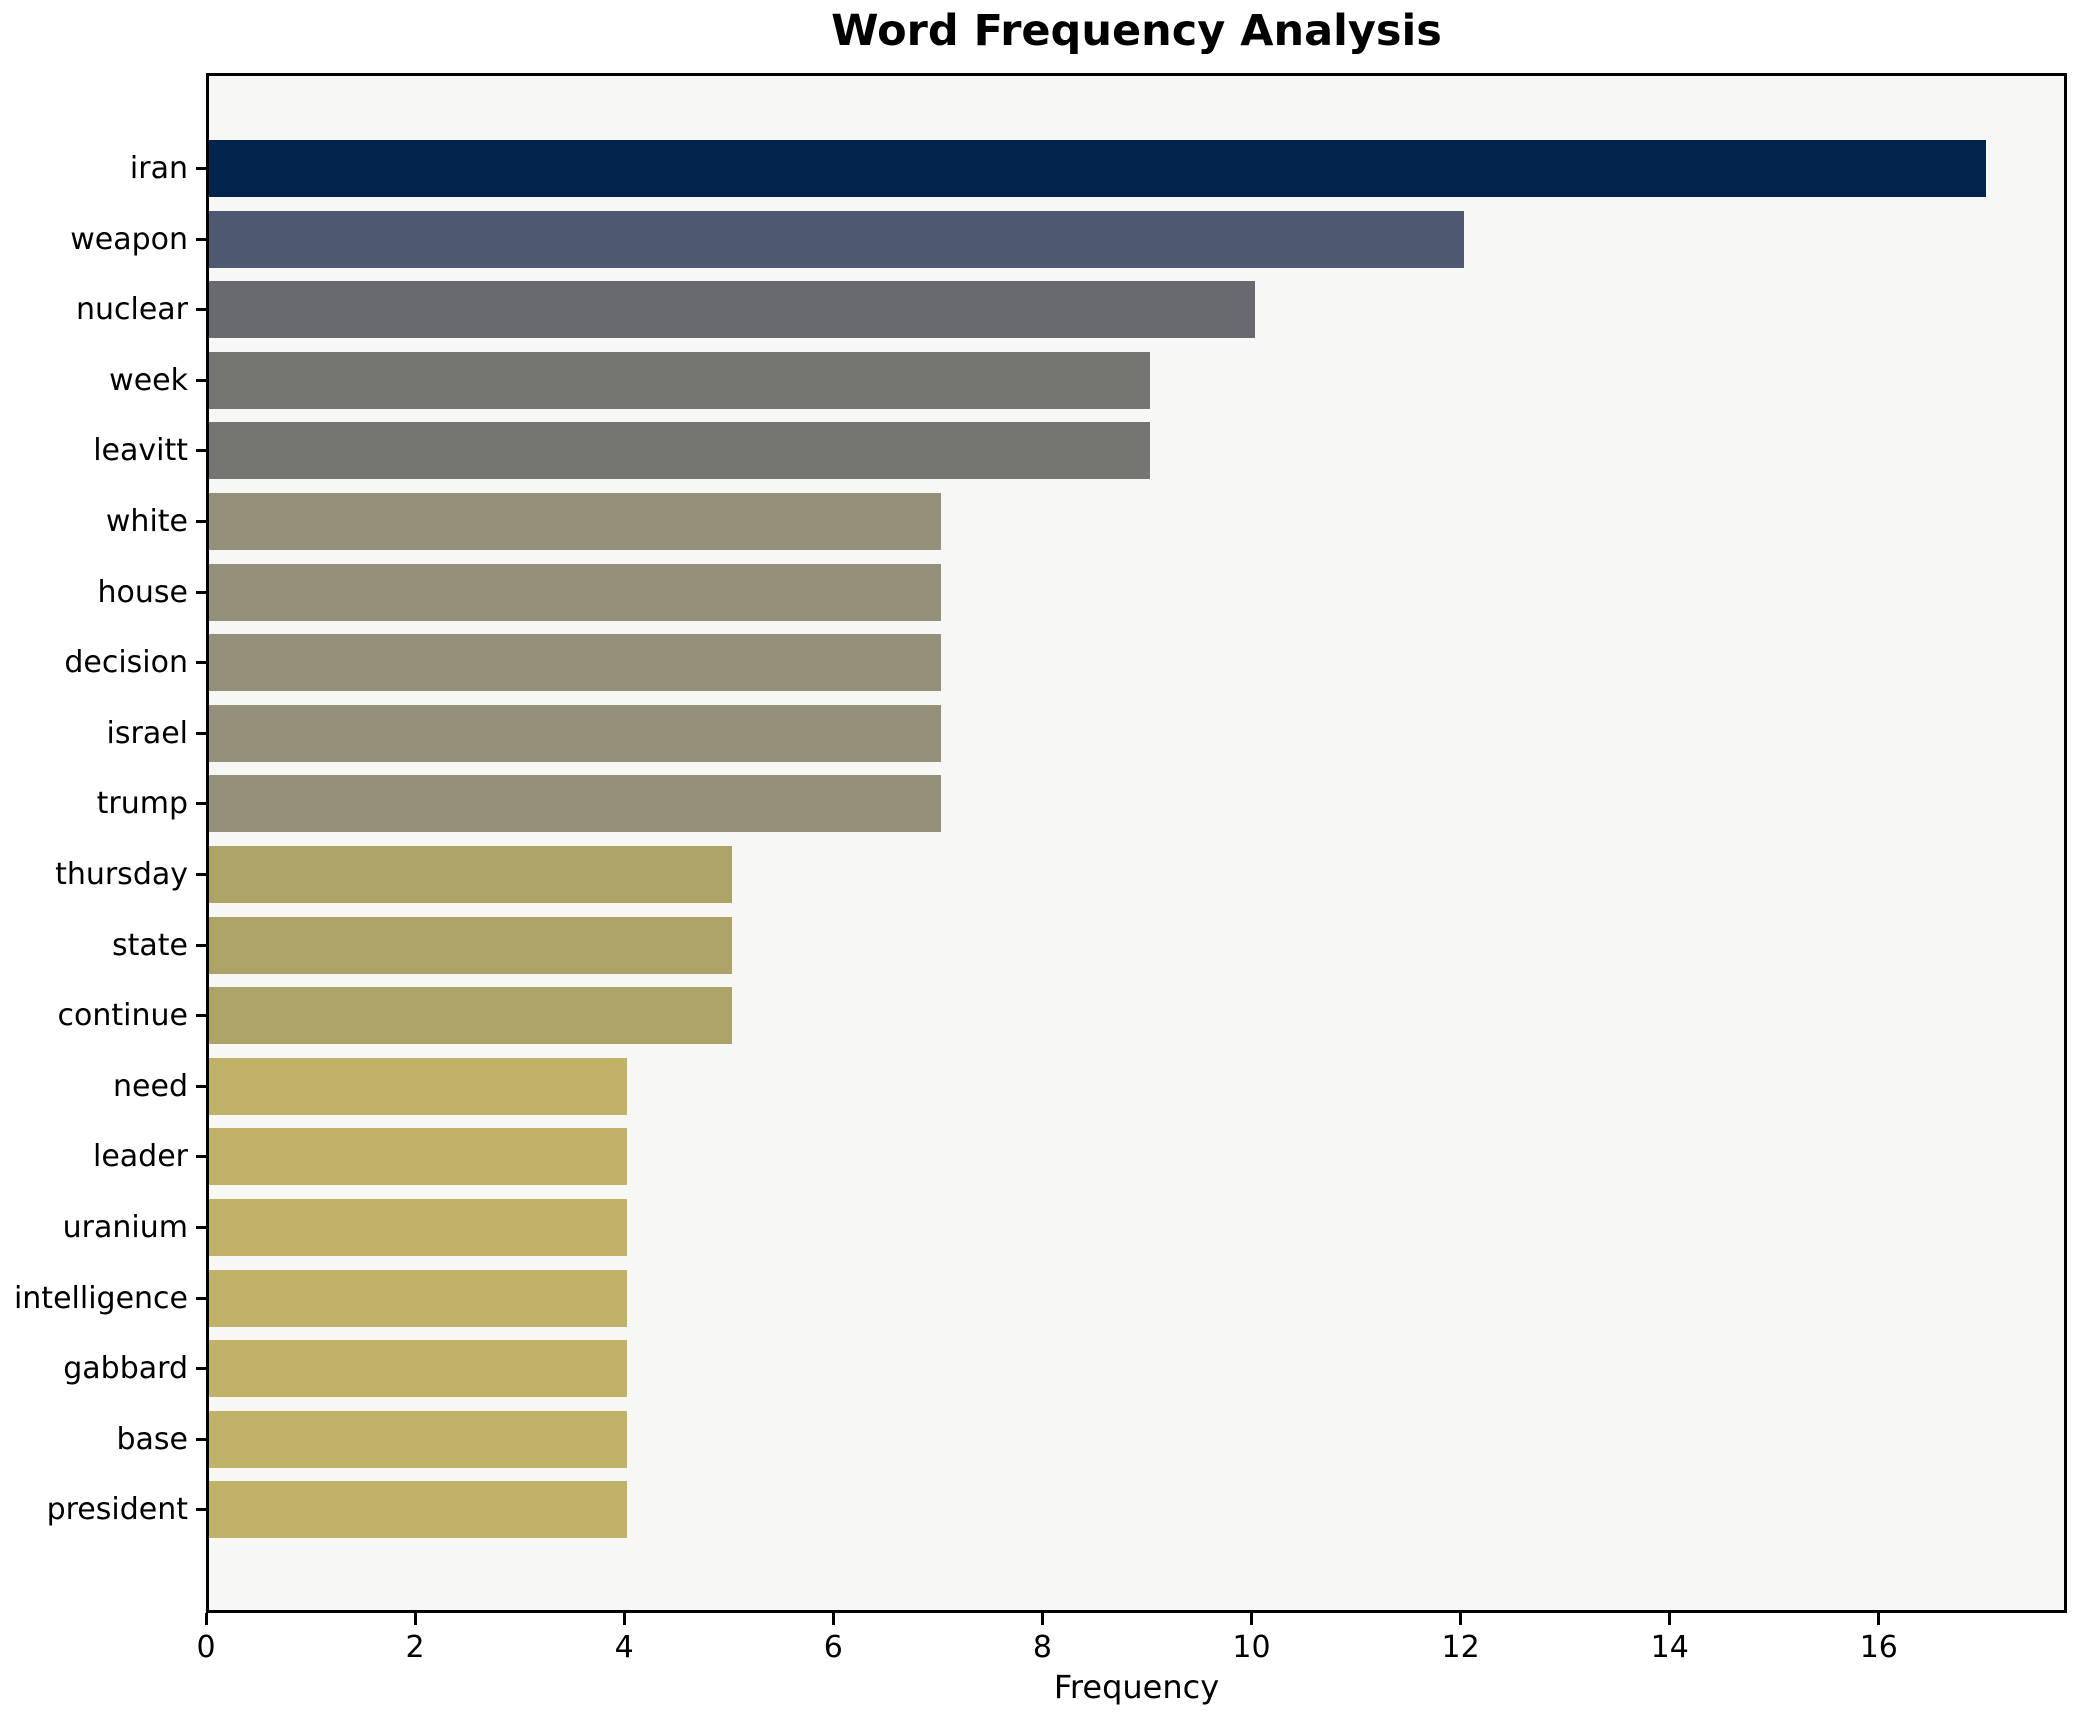  Describe the element at coordinates (126, 663) in the screenshot. I see `y-tick-label-decision: decision` at that location.